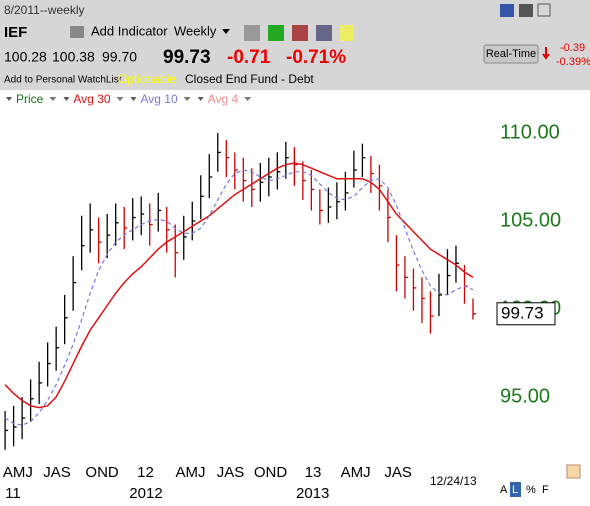 The width and height of the screenshot is (590, 506). Describe the element at coordinates (313, 472) in the screenshot. I see `x-tick-label: 13` at that location.